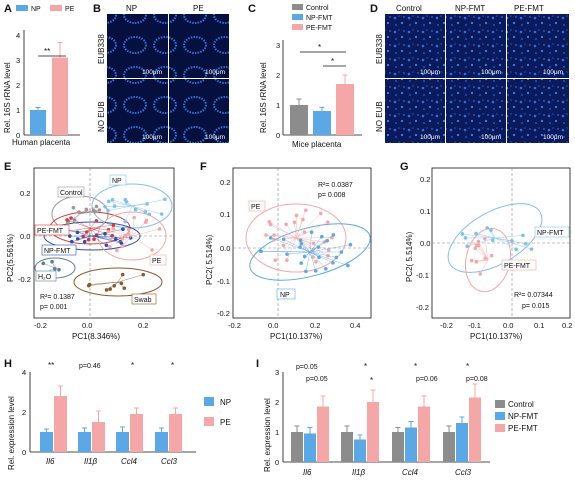  What do you see at coordinates (497, 251) in the screenshot?
I see `scatter-points-g` at bounding box center [497, 251].